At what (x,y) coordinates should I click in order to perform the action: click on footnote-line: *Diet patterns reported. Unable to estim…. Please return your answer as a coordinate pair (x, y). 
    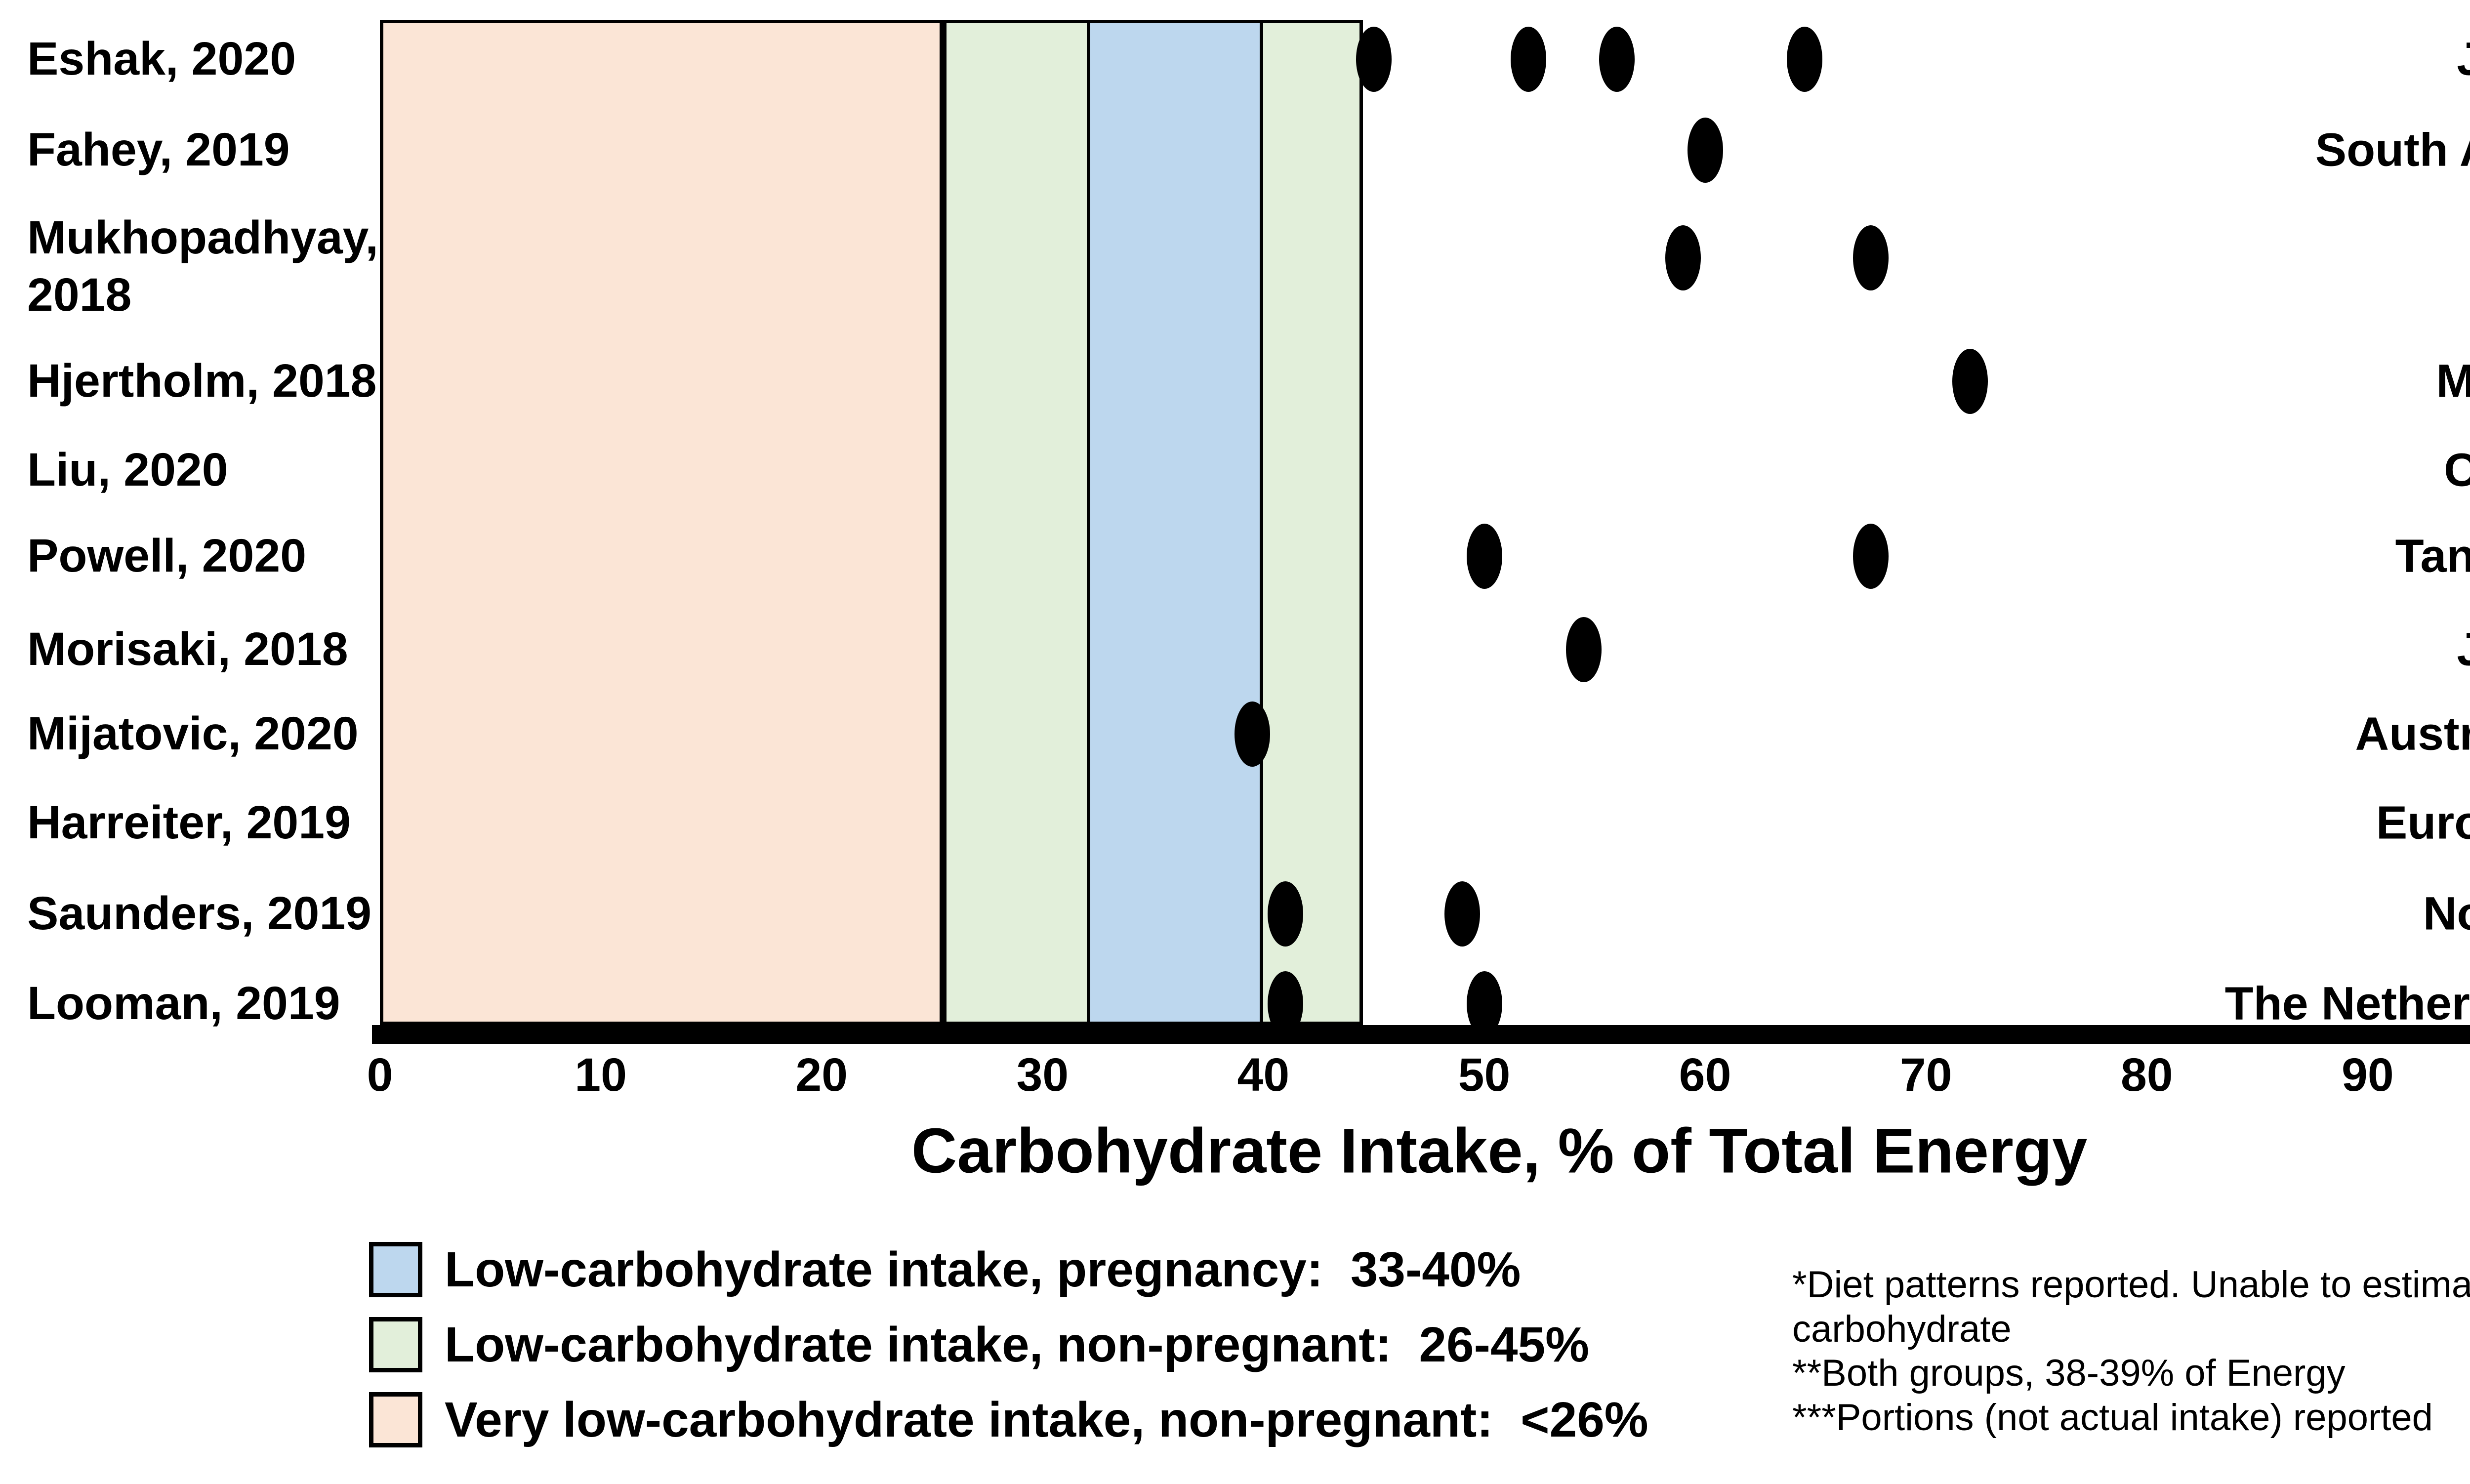
    Looking at the image, I should click on (2131, 1307).